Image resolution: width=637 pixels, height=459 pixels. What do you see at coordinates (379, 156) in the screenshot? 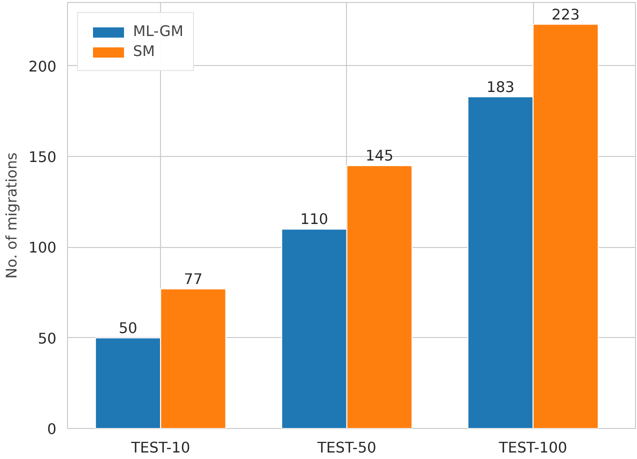
I see `data-label: 145` at bounding box center [379, 156].